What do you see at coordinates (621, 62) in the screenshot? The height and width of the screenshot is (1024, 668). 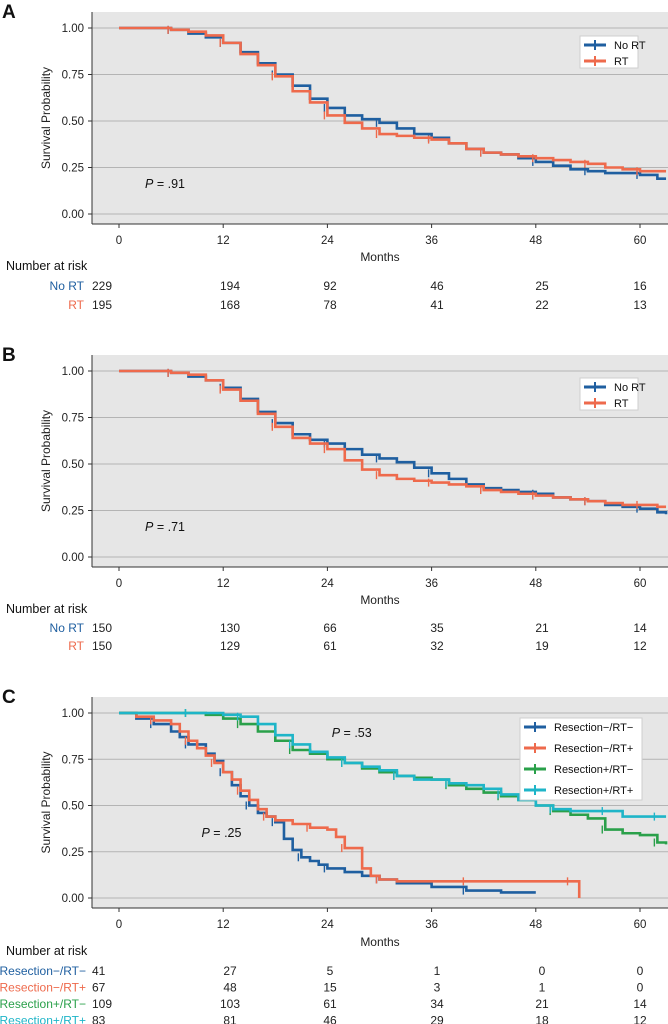 I see `legend-label: RT` at bounding box center [621, 62].